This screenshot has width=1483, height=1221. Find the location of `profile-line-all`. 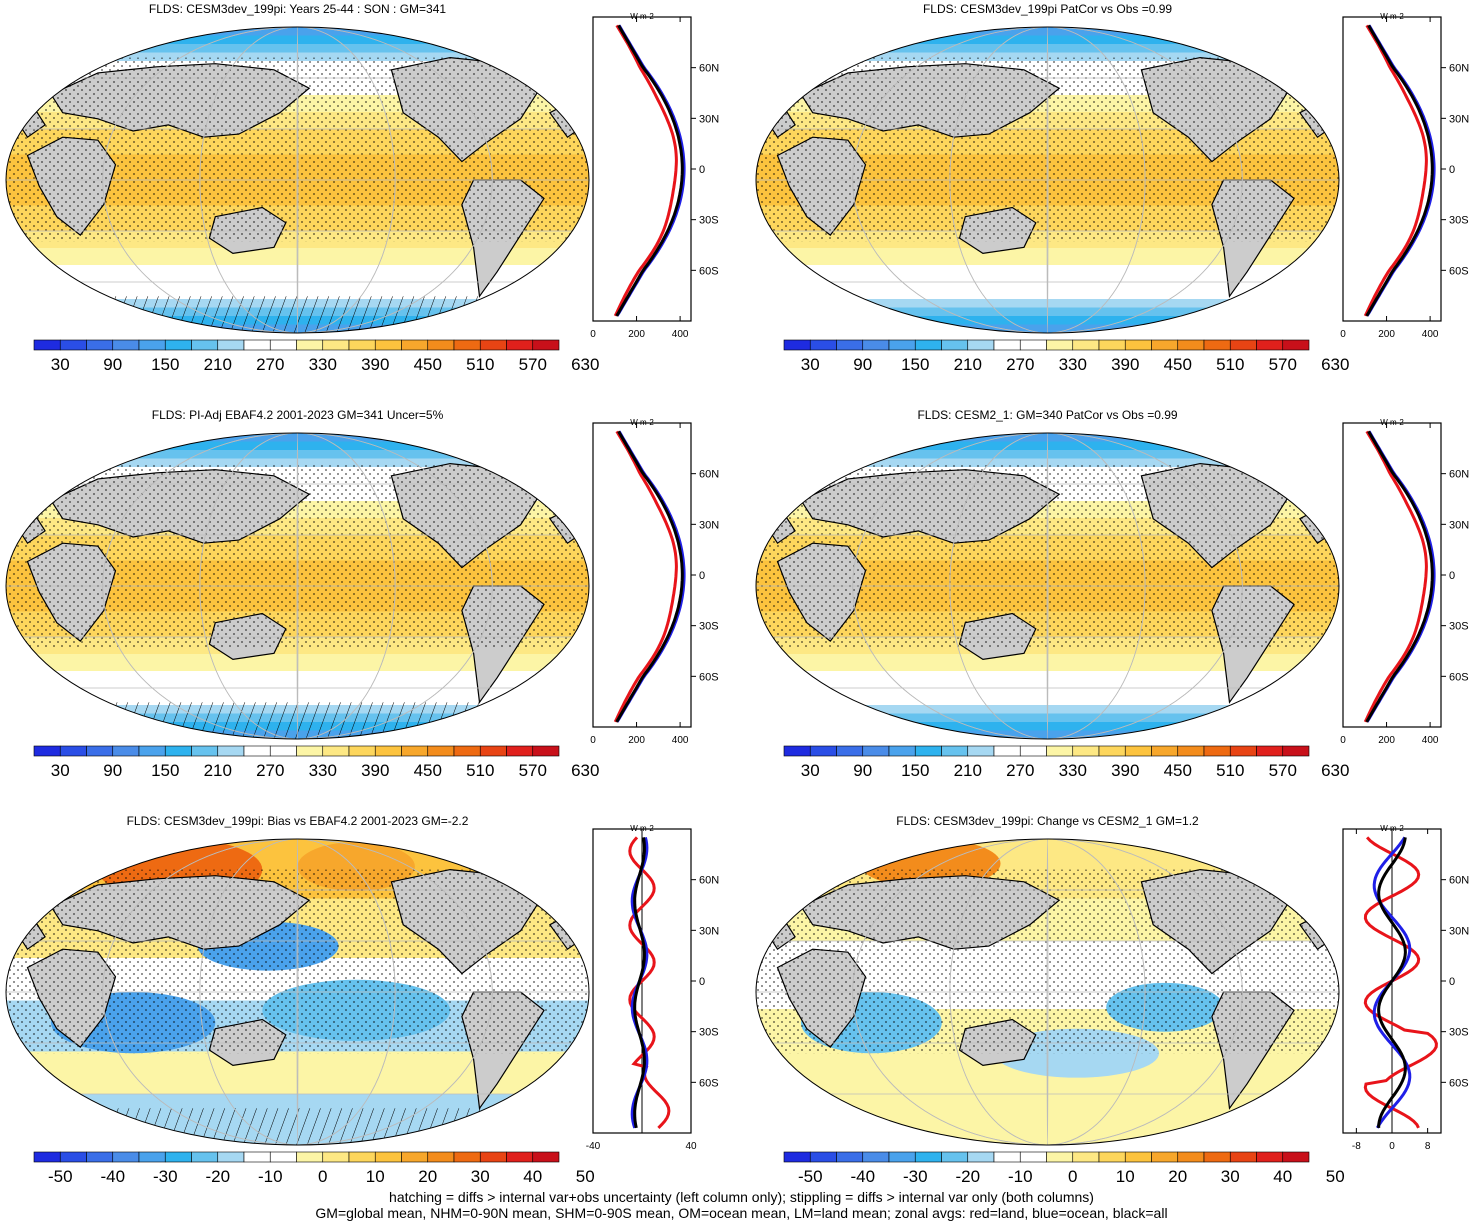

profile-line-all is located at coordinates (649, 170).